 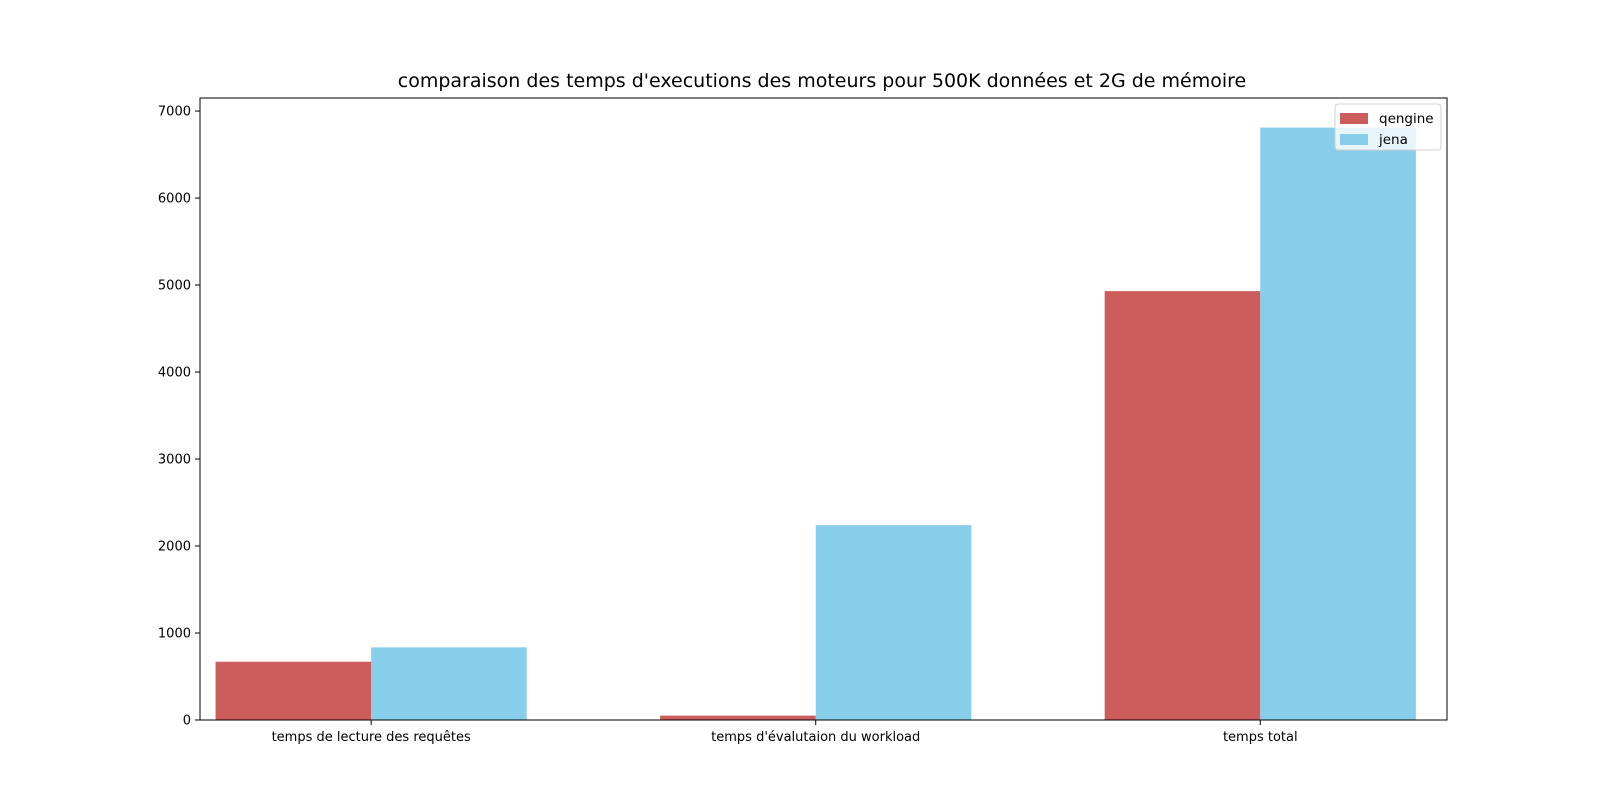 What do you see at coordinates (815, 737) in the screenshot?
I see `x-tick-label: temps d'évalutaion du workload` at bounding box center [815, 737].